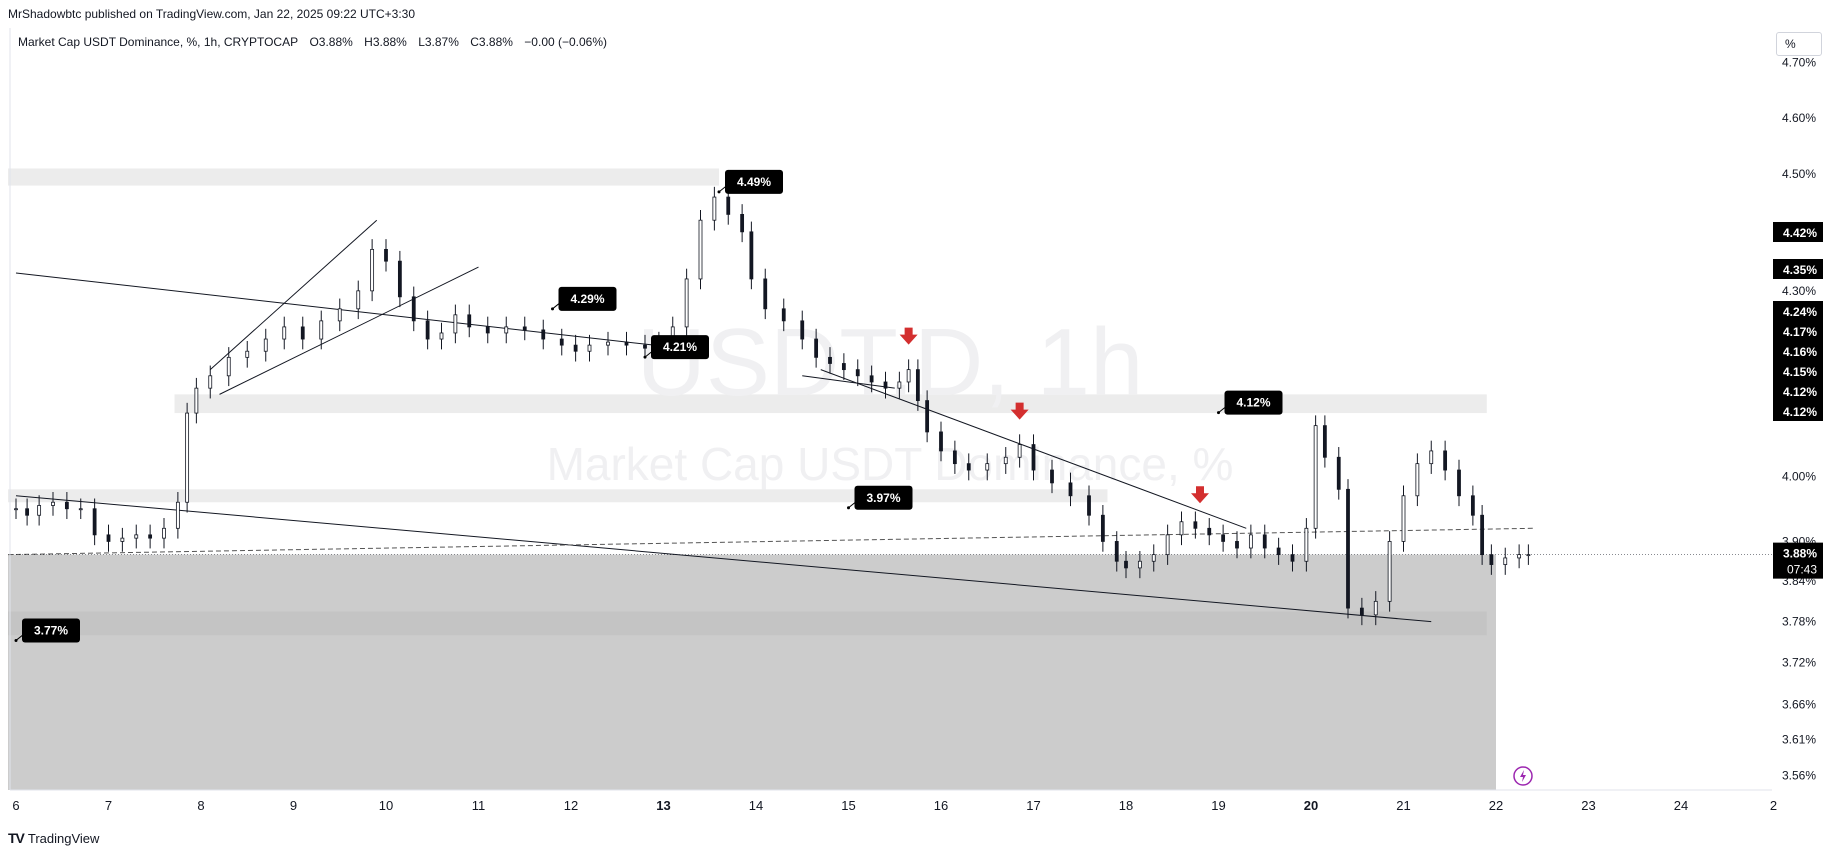 This screenshot has width=1835, height=855. Describe the element at coordinates (1800, 233) in the screenshot. I see `price-scale-badge-label: 4.42%` at that location.